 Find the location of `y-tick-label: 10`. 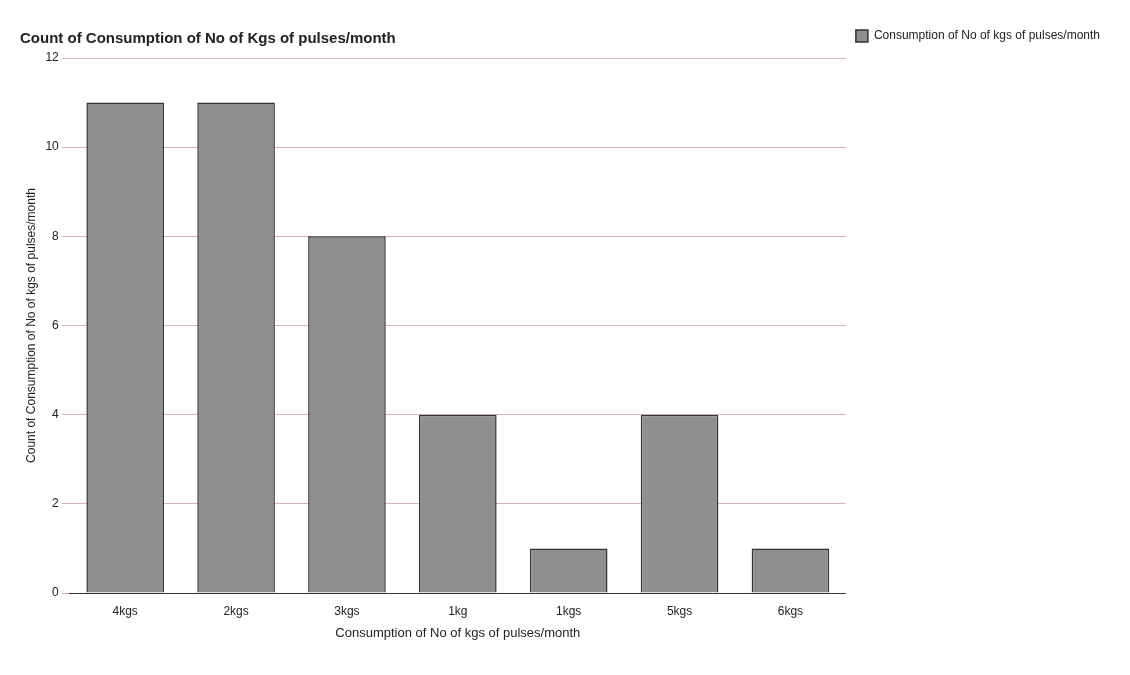

y-tick-label: 10 is located at coordinates (52, 146).